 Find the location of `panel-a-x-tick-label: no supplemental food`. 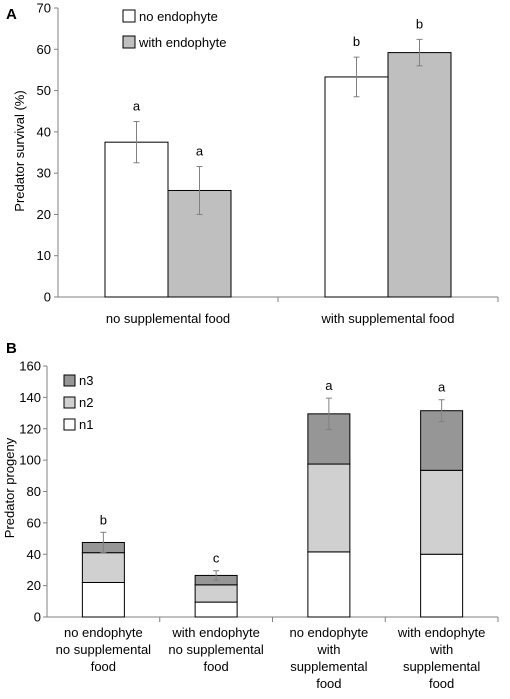

panel-a-x-tick-label: no supplemental food is located at coordinates (168, 318).